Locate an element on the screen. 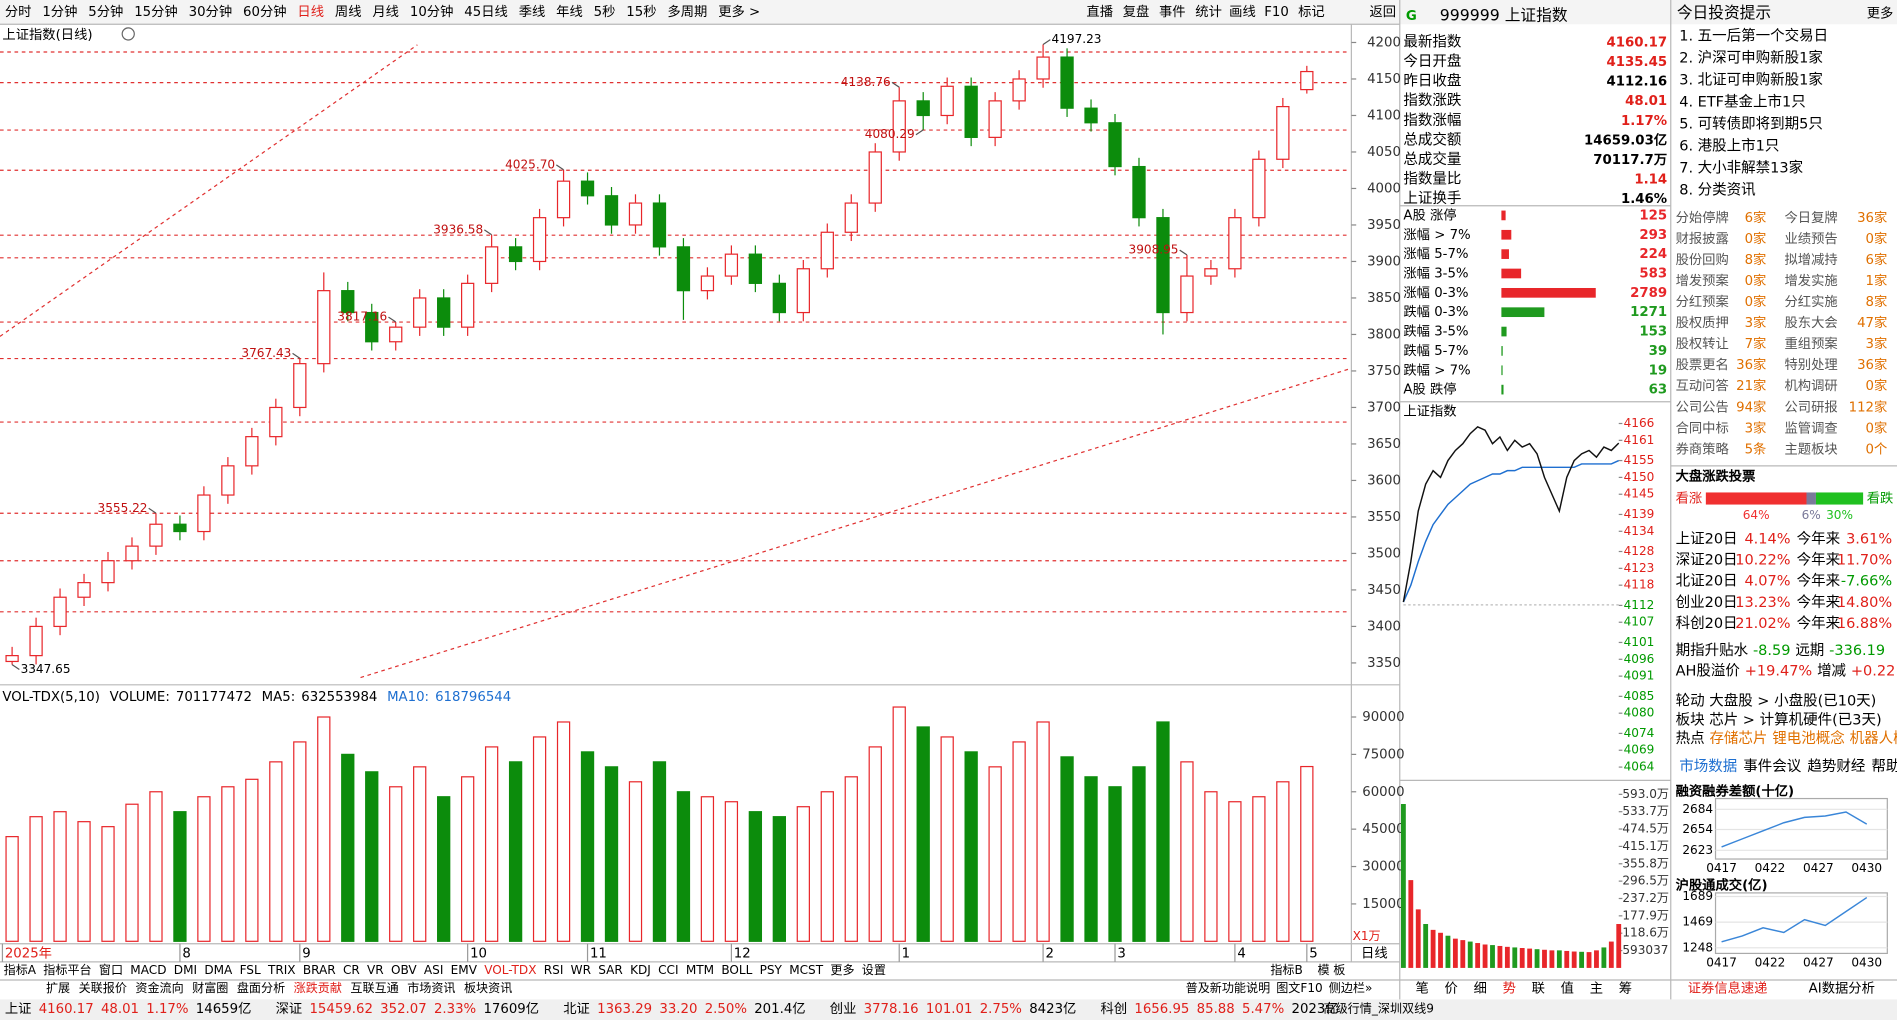 This screenshot has height=1020, width=1897. indicator-tab: OBV is located at coordinates (404, 970).